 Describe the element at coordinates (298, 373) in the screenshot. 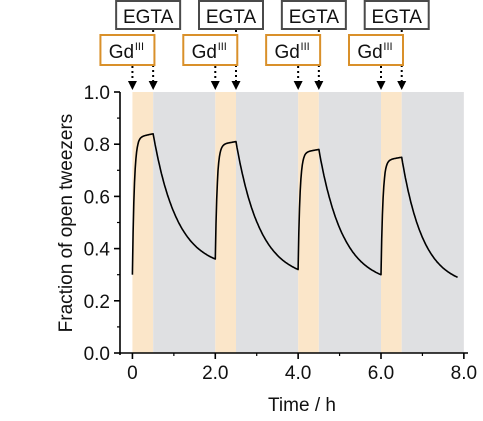

I see `x-tick-label: 4.0` at that location.